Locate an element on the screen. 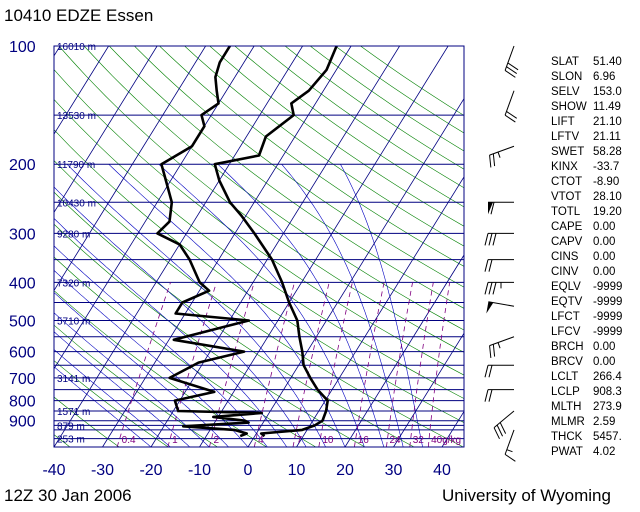  index-row: CAPV 0.00 is located at coordinates (594, 242).